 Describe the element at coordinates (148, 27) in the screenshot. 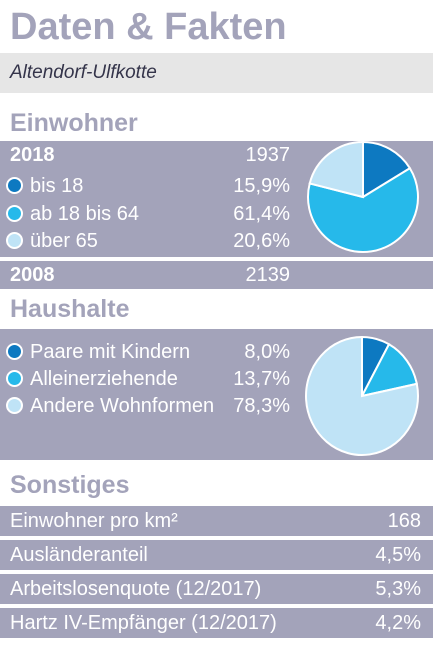

I see `page-title: Daten & Fakten` at that location.